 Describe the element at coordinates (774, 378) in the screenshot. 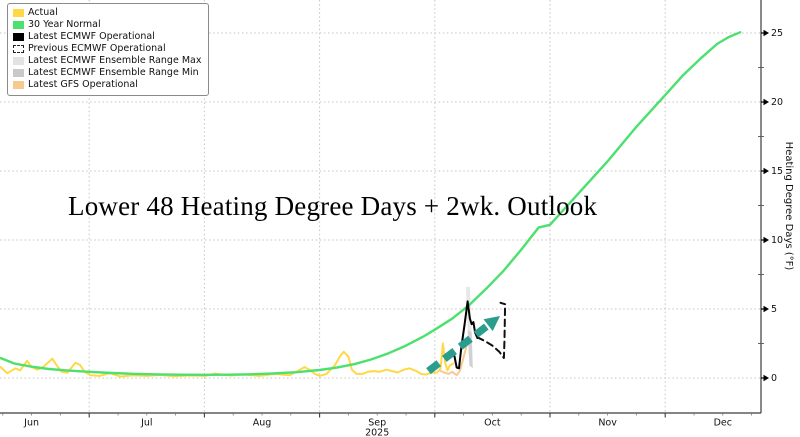

I see `y-tick-label: 0` at that location.